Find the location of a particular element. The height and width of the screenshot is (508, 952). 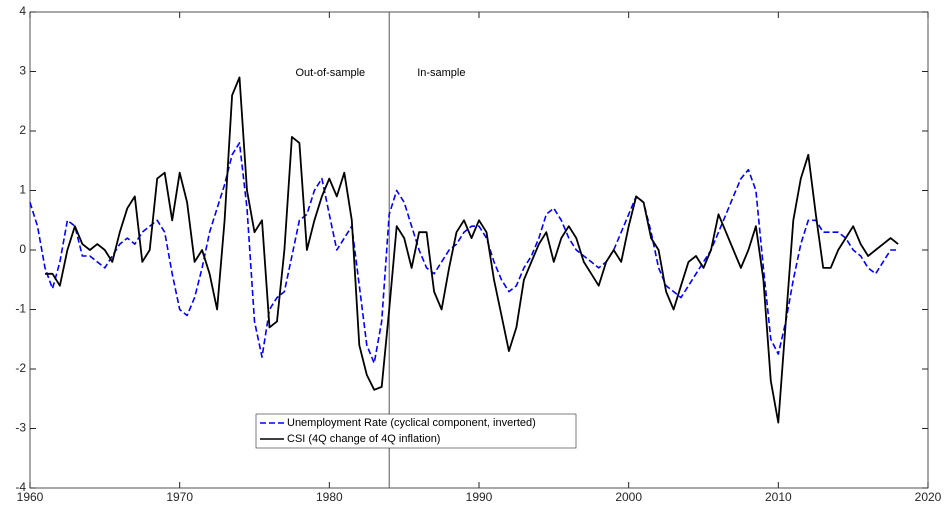

y-tick-label: 1 is located at coordinates (22, 190).